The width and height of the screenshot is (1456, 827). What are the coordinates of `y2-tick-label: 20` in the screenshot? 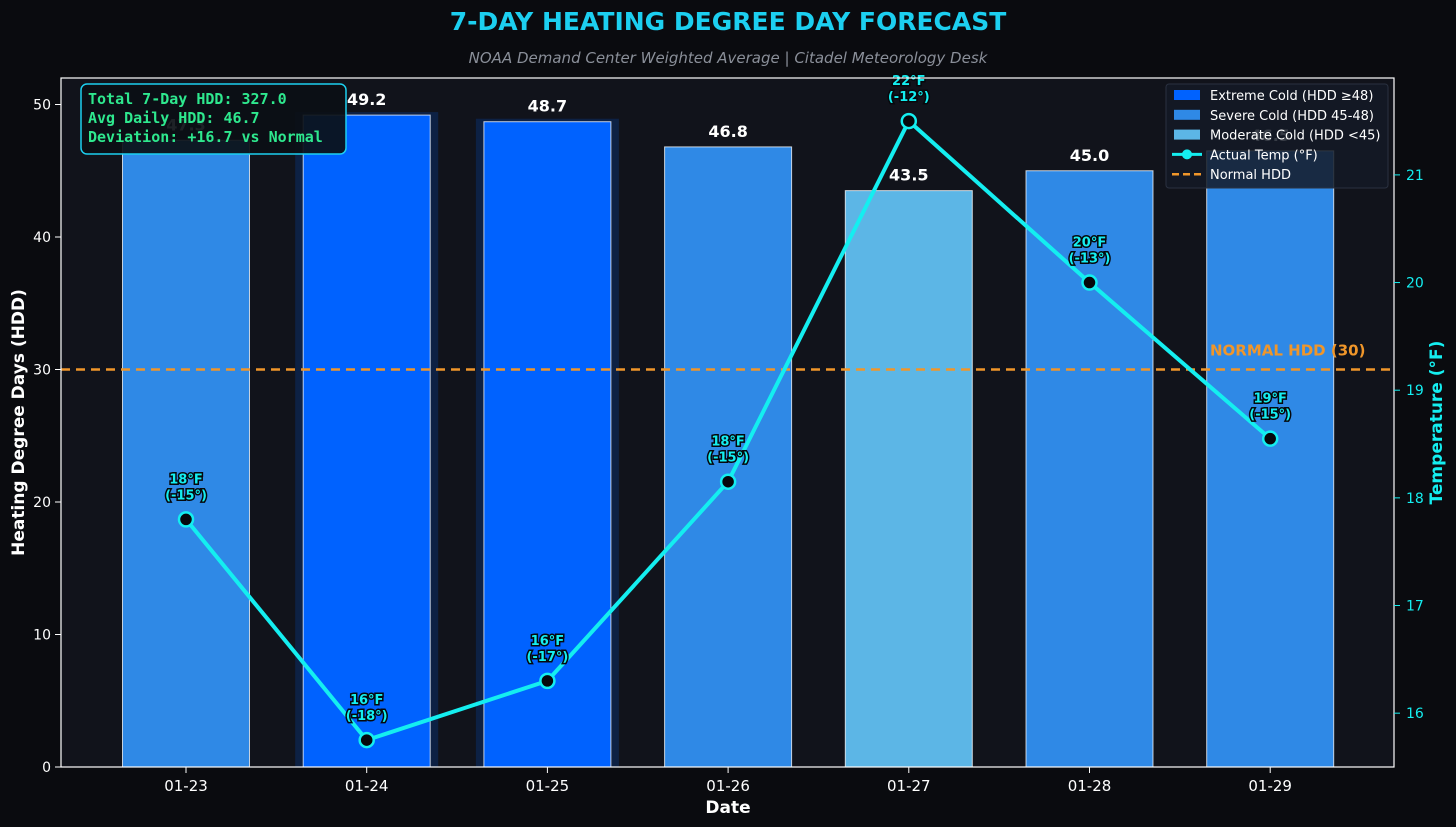 It's located at (1415, 284).